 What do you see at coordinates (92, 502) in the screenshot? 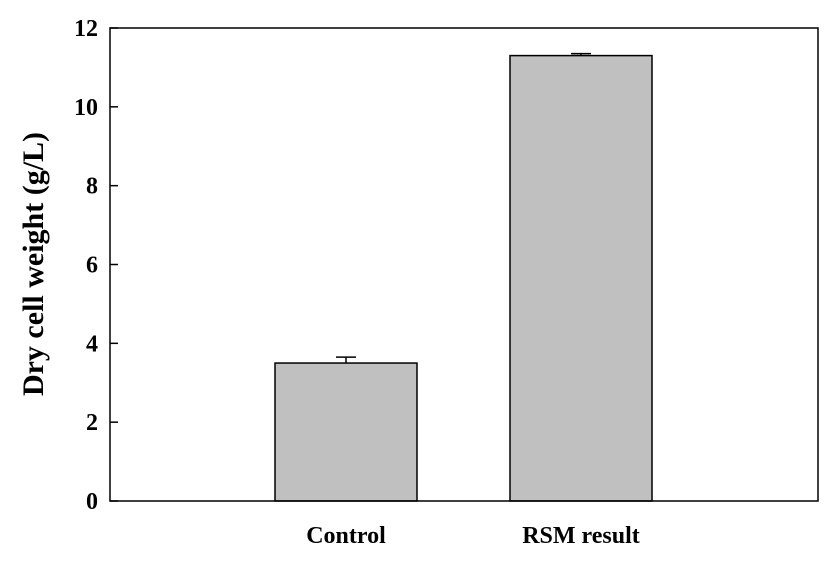
I see `y-tick-label: 0` at bounding box center [92, 502].